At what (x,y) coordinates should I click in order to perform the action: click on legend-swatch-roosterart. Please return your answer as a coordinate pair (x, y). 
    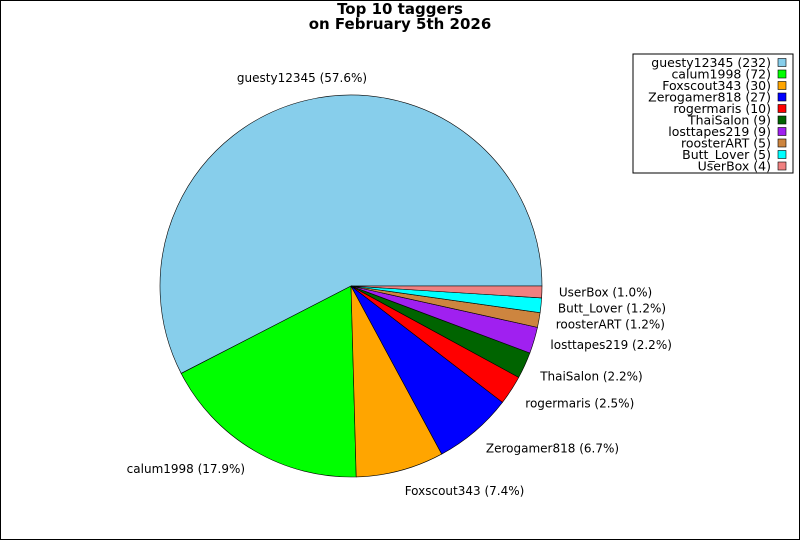
    Looking at the image, I should click on (782, 143).